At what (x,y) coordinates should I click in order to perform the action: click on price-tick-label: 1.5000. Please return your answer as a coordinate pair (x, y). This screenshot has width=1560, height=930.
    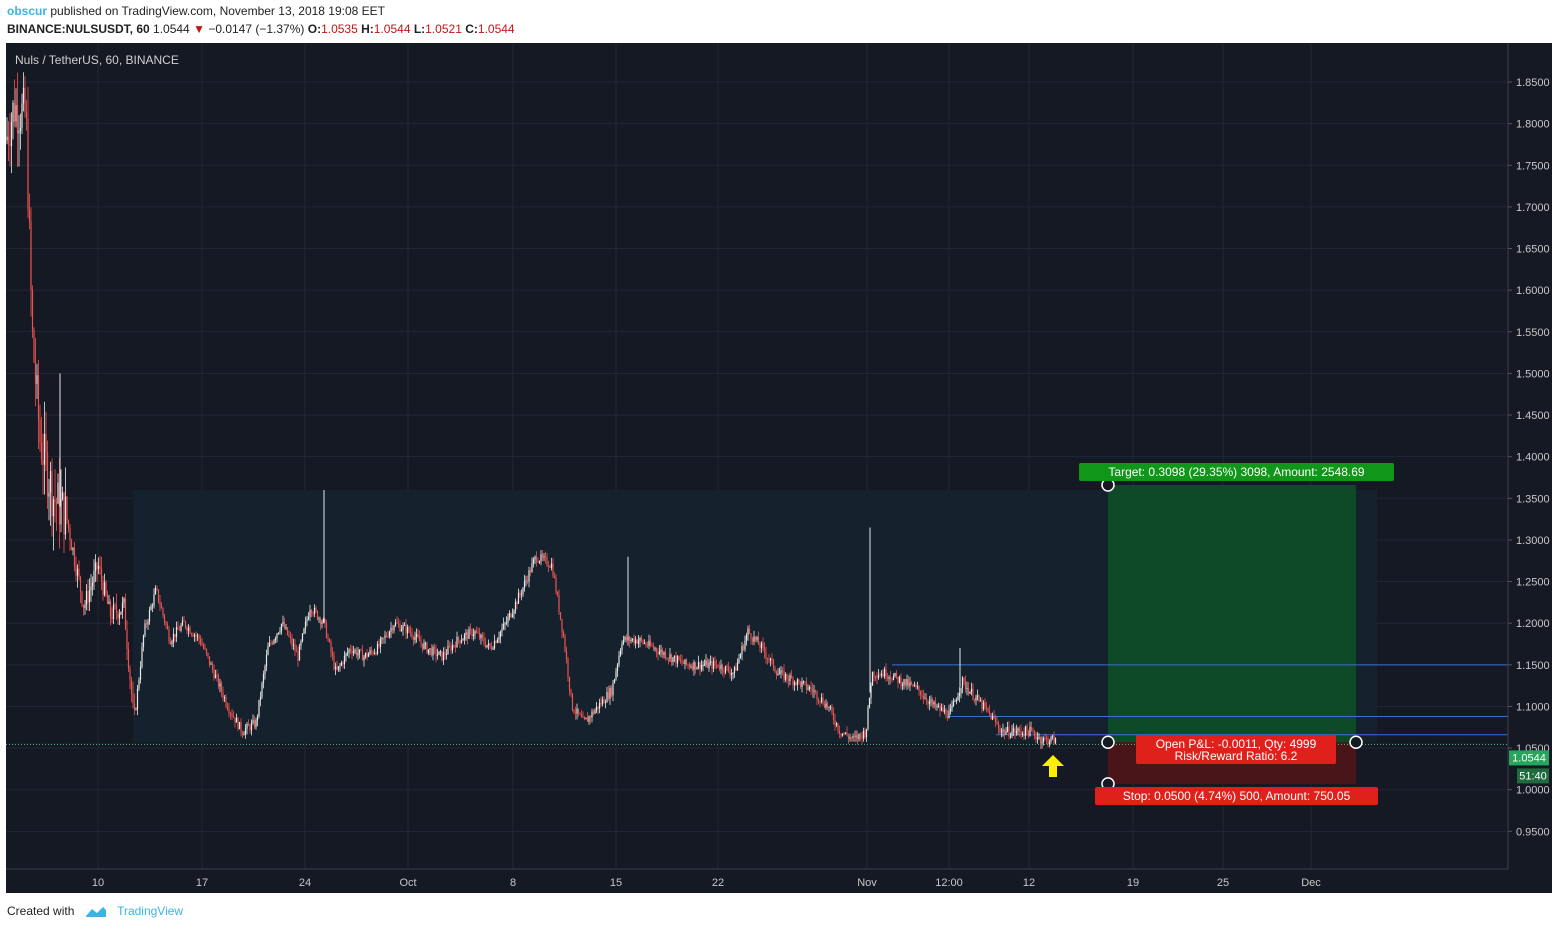
    Looking at the image, I should click on (1533, 374).